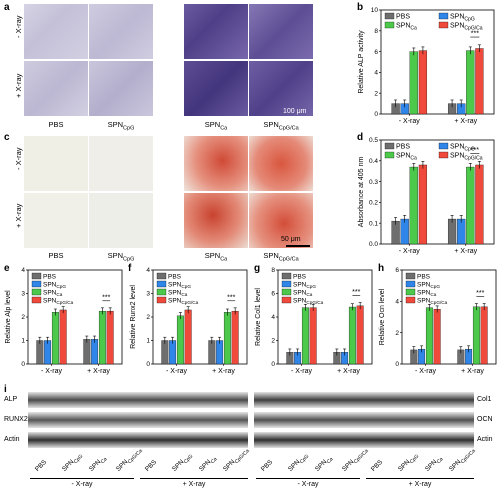 The image size is (500, 492). What do you see at coordinates (7, 137) in the screenshot?
I see `panel-label-c: c` at bounding box center [7, 137].